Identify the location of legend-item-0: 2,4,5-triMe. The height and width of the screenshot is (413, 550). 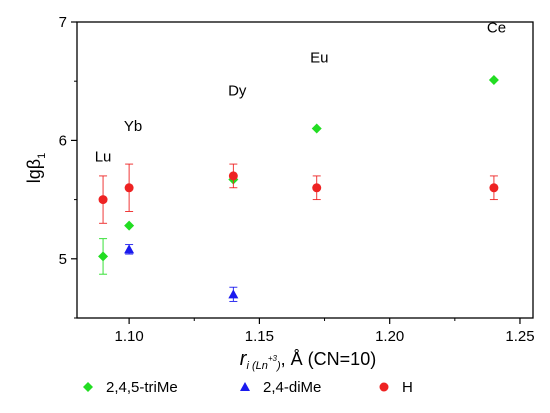
(130, 387).